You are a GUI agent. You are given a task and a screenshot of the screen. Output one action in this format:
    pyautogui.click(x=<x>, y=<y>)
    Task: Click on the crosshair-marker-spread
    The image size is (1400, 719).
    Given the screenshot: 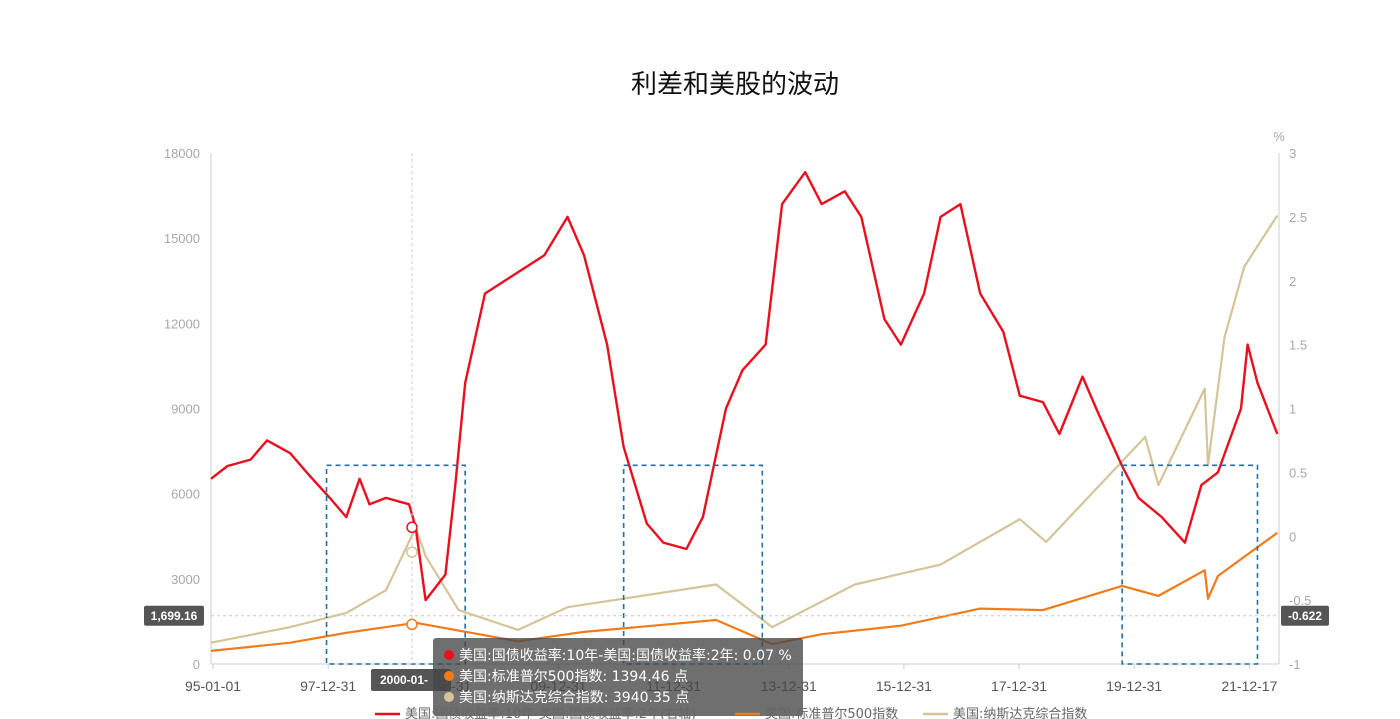 What is the action you would take?
    pyautogui.click(x=412, y=527)
    